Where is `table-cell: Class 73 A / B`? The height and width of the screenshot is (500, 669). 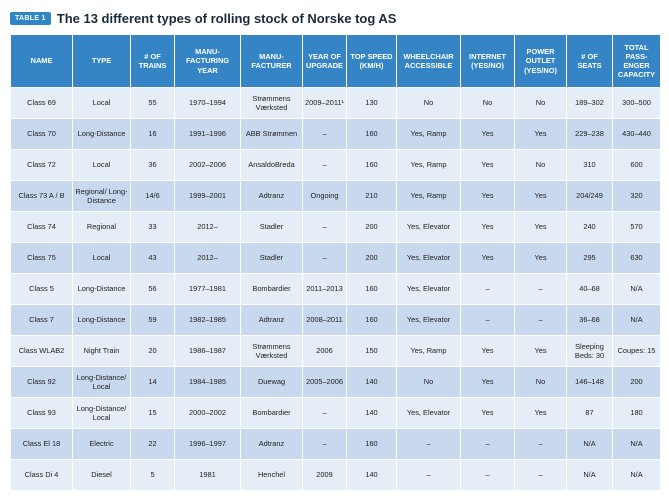 table-cell: Class 73 A / B is located at coordinates (41, 196).